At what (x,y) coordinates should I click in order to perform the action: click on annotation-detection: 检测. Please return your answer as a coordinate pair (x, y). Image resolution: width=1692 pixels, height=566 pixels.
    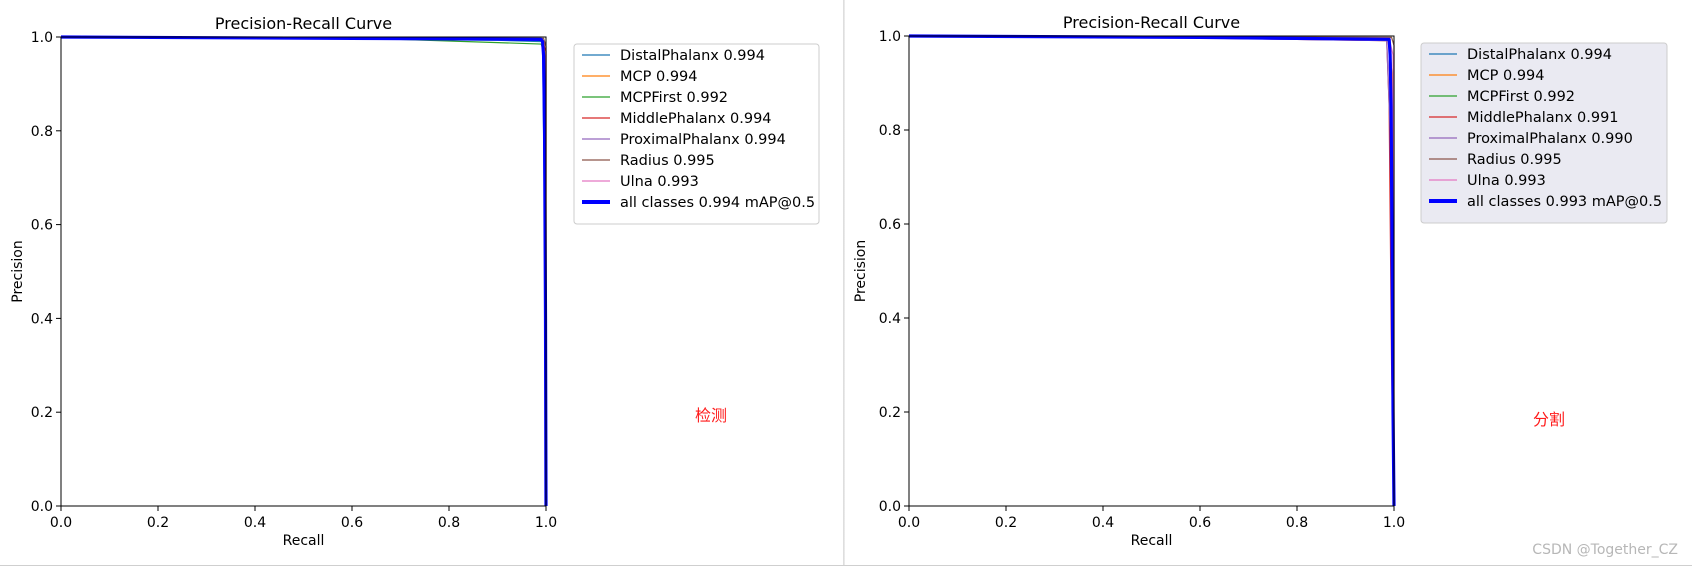
    Looking at the image, I should click on (711, 415).